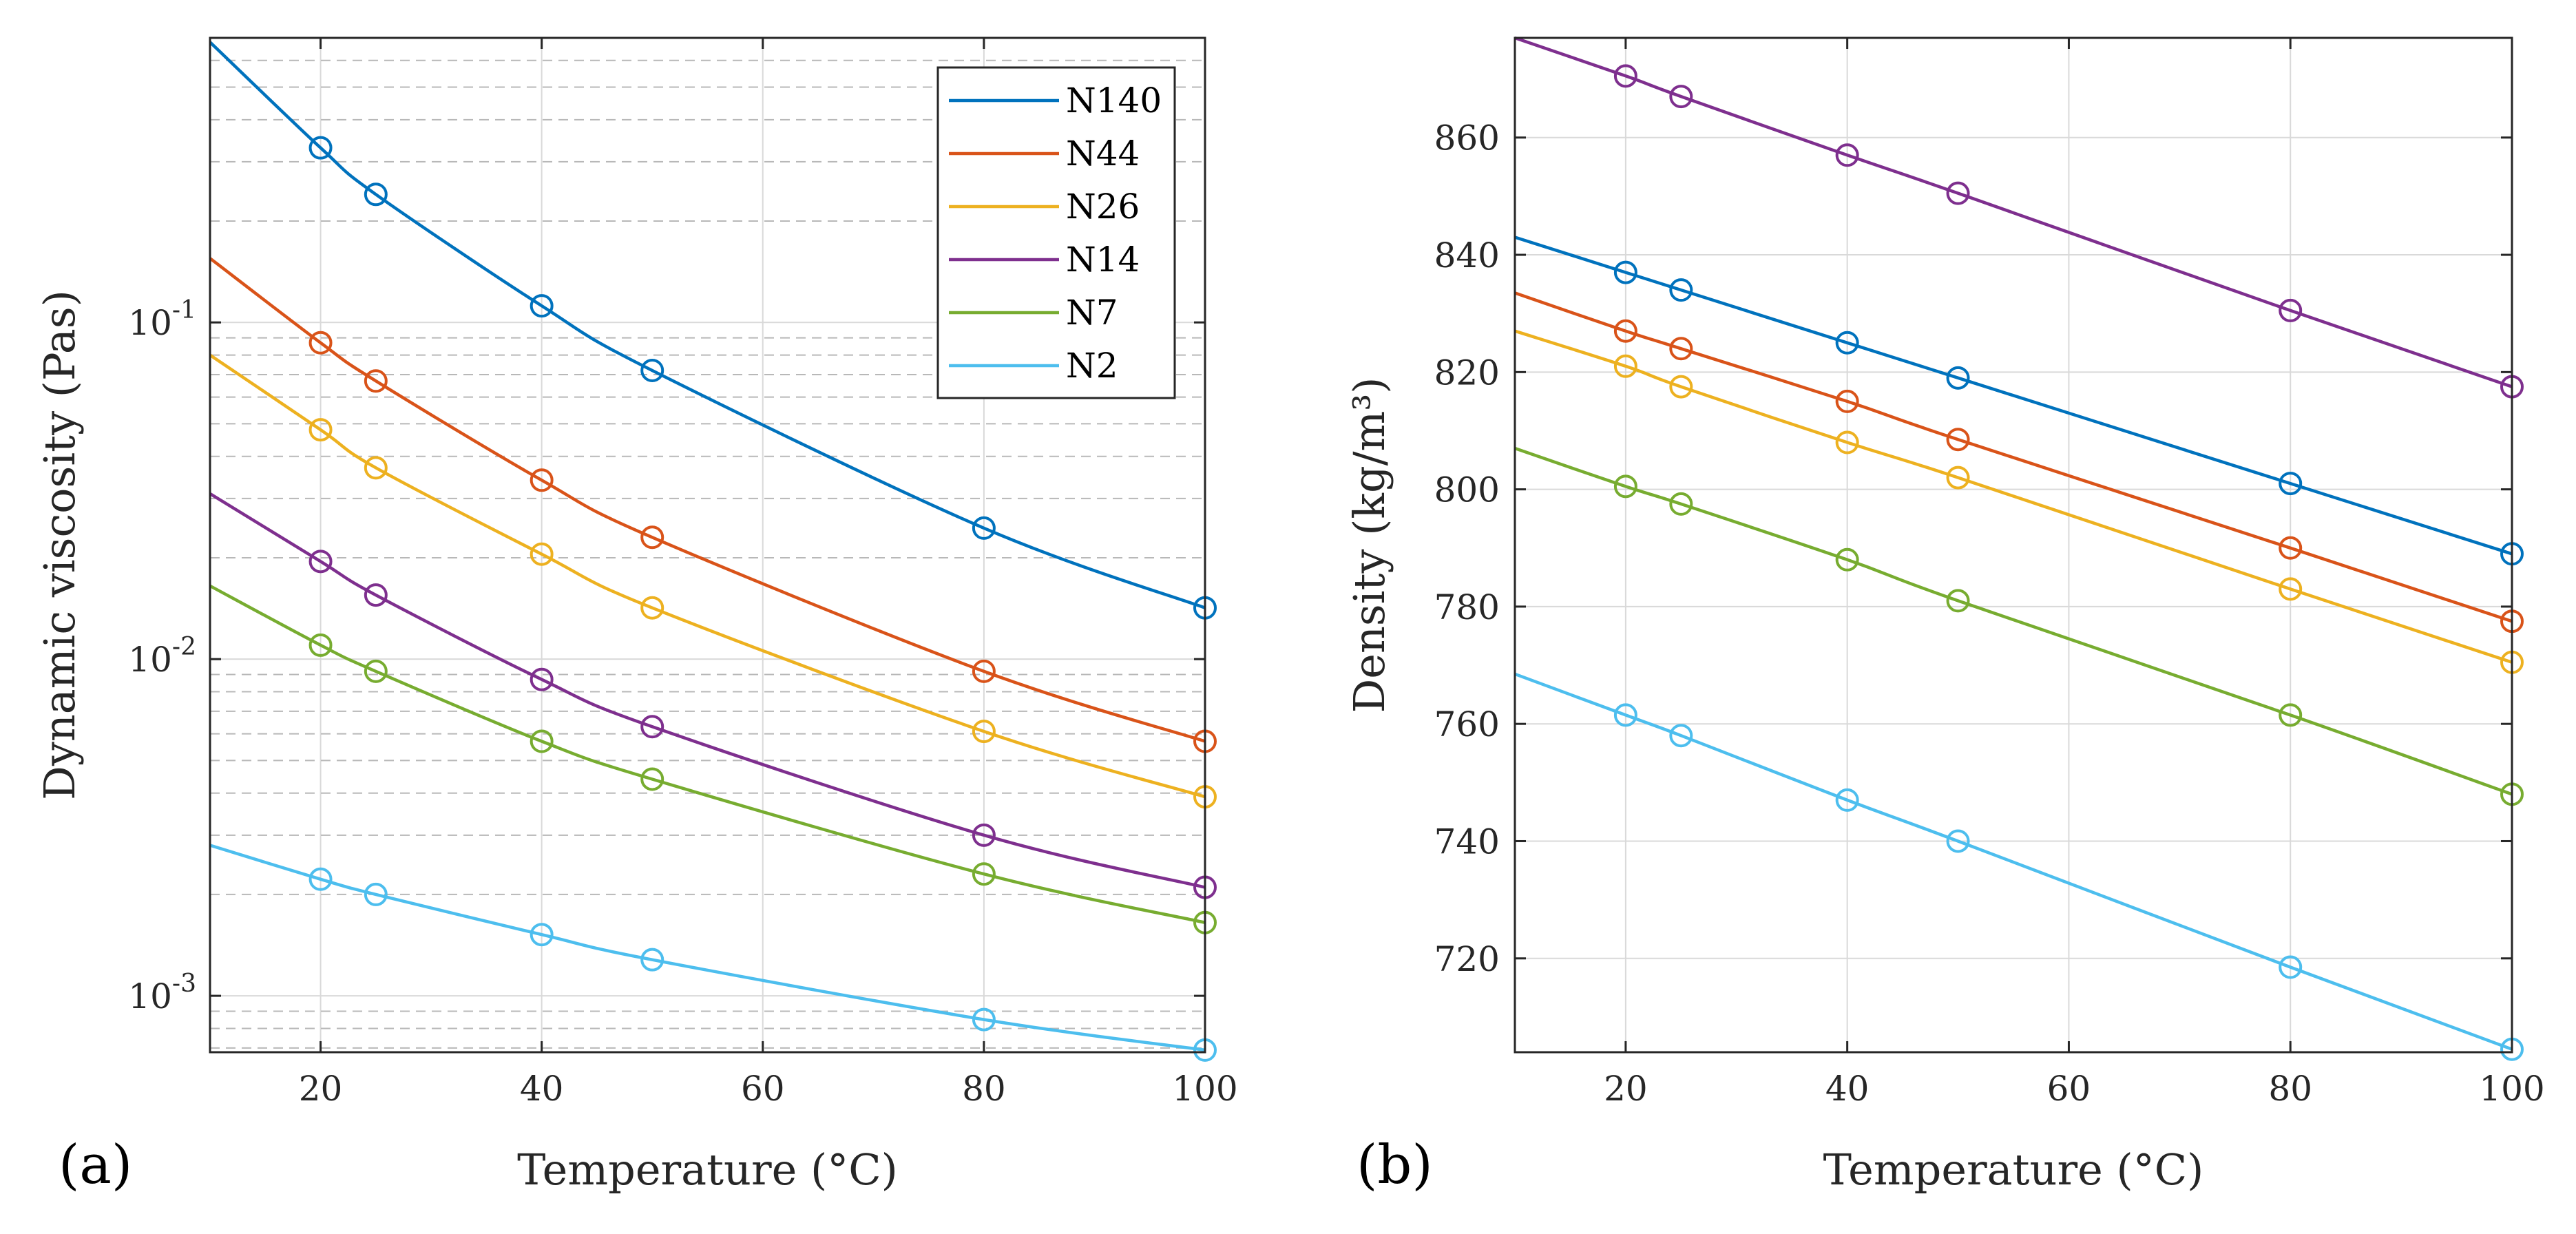  Describe the element at coordinates (1467, 373) in the screenshot. I see `y-tick-label: 820` at that location.